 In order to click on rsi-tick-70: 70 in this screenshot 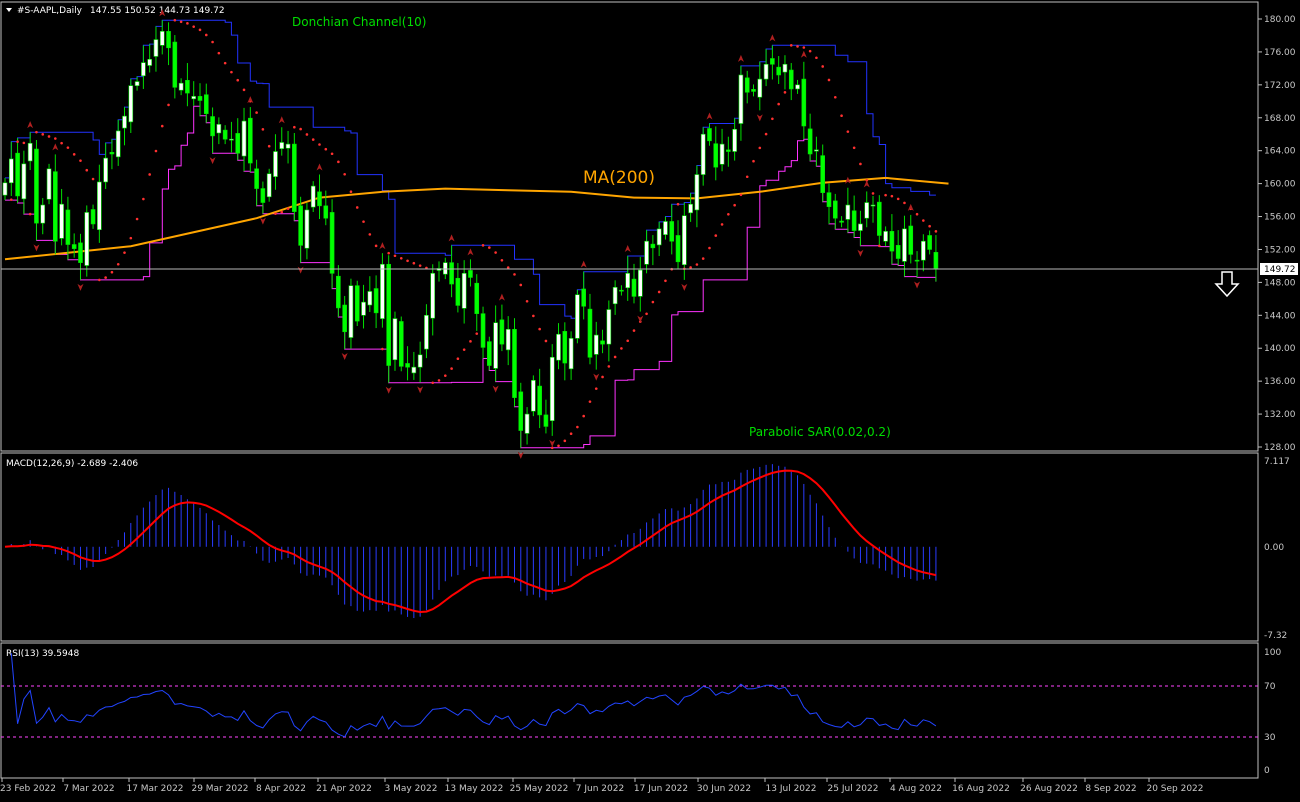, I will do `click(1270, 687)`.